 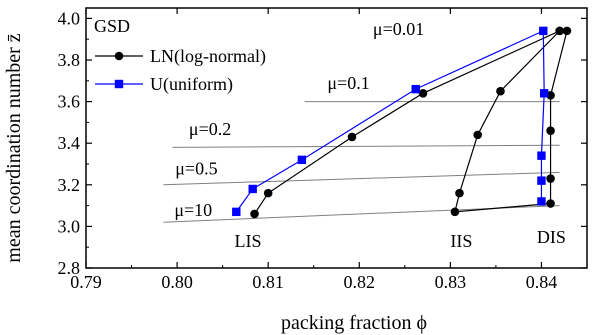 What do you see at coordinates (268, 282) in the screenshot?
I see `x-tick-label: 0.81` at bounding box center [268, 282].